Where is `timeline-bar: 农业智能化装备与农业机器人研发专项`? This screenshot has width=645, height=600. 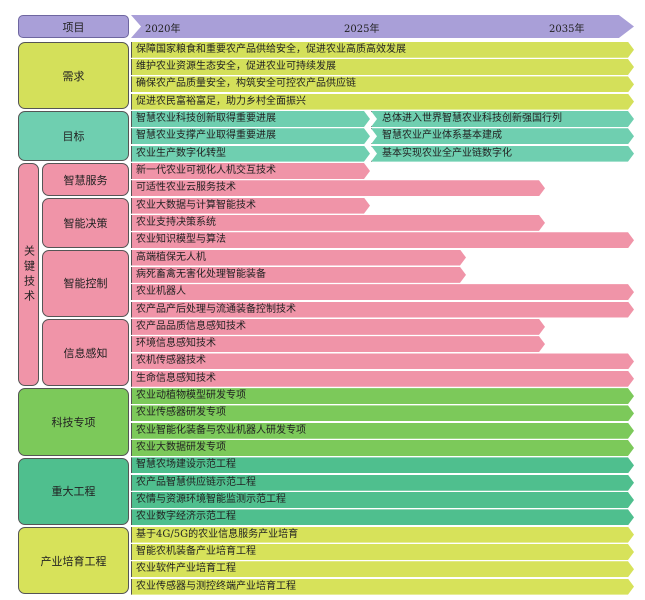 timeline-bar: 农业智能化装备与农业机器人研发专项 is located at coordinates (382, 431).